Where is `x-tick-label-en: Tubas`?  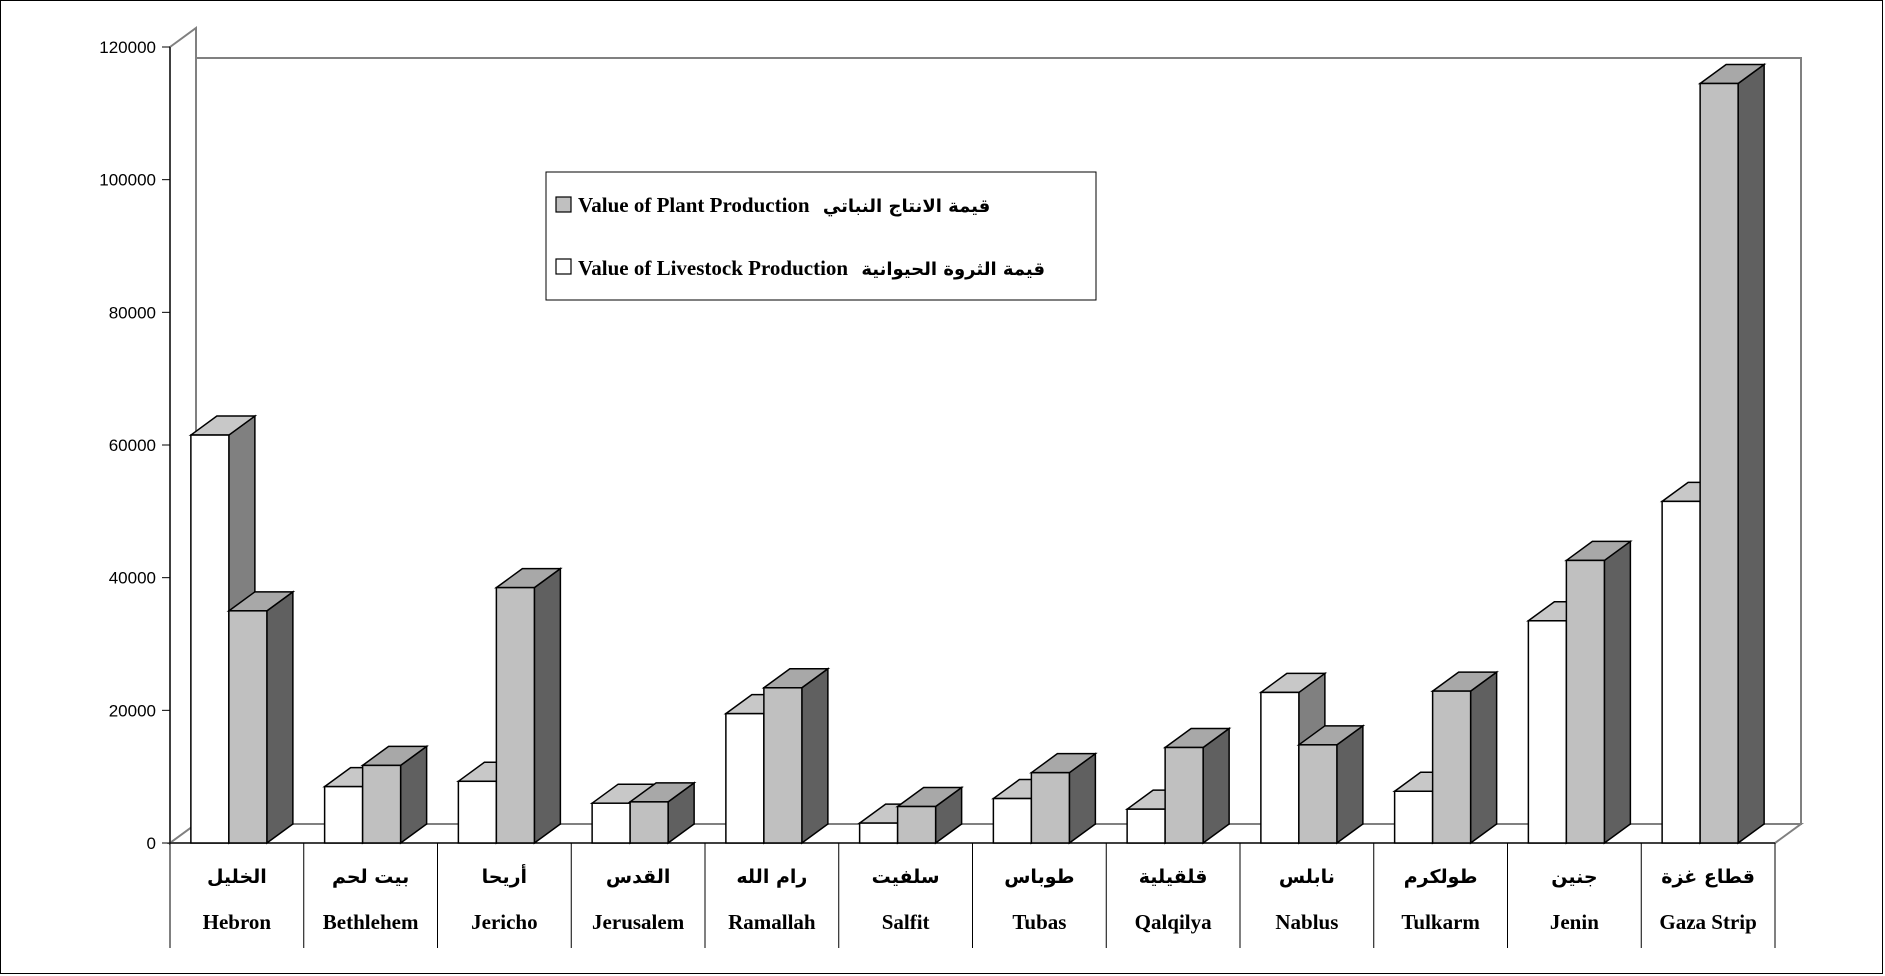 x-tick-label-en: Tubas is located at coordinates (1039, 922).